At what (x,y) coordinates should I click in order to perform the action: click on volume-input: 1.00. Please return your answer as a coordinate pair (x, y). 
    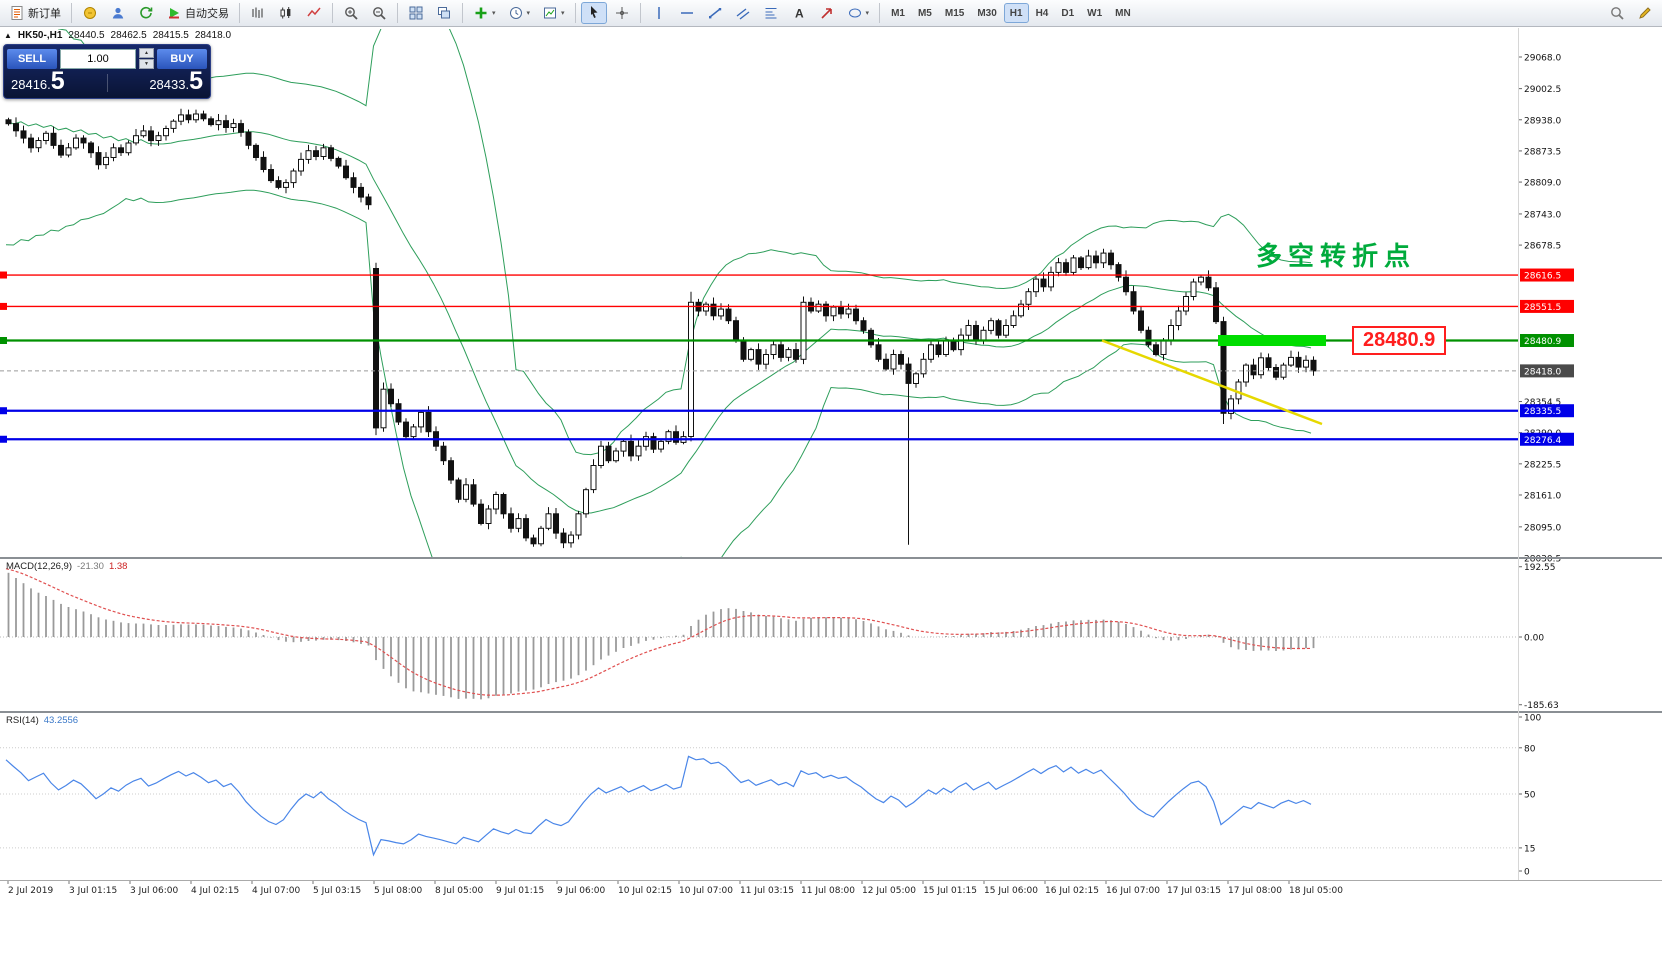
    Looking at the image, I should click on (98, 58).